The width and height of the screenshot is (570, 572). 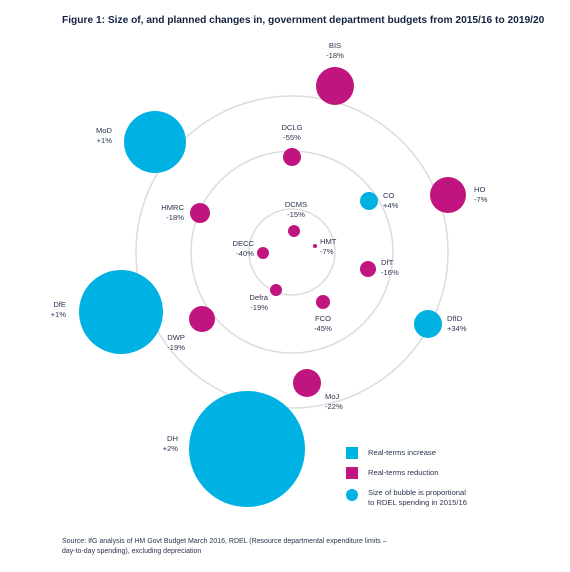 What do you see at coordinates (276, 290) in the screenshot?
I see `bubble-defra` at bounding box center [276, 290].